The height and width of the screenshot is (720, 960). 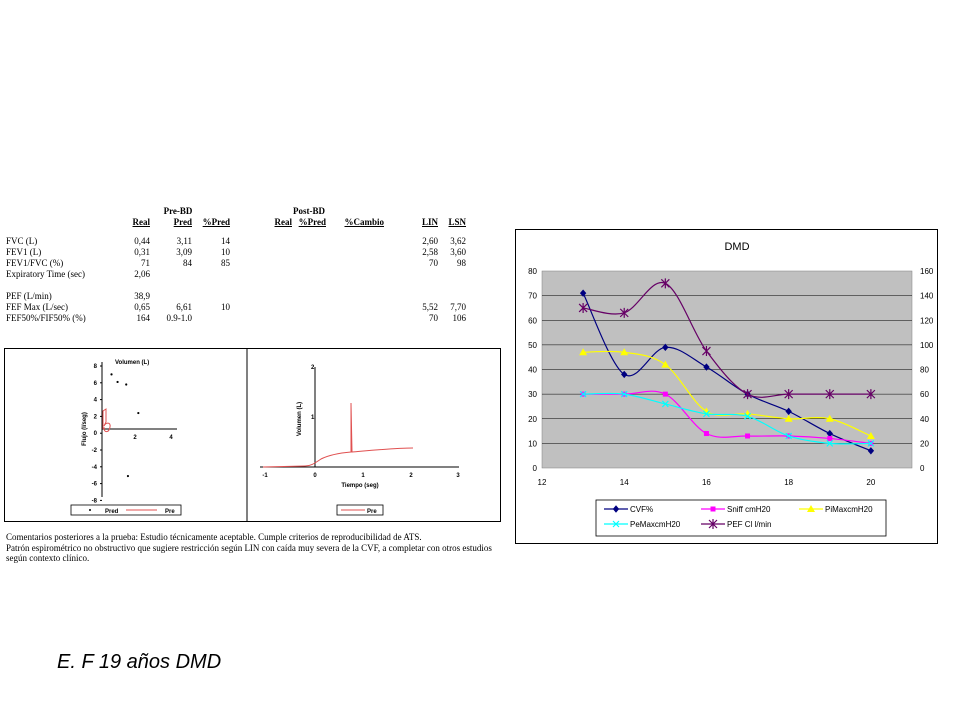 What do you see at coordinates (236, 285) in the screenshot?
I see `spirometry-row` at bounding box center [236, 285].